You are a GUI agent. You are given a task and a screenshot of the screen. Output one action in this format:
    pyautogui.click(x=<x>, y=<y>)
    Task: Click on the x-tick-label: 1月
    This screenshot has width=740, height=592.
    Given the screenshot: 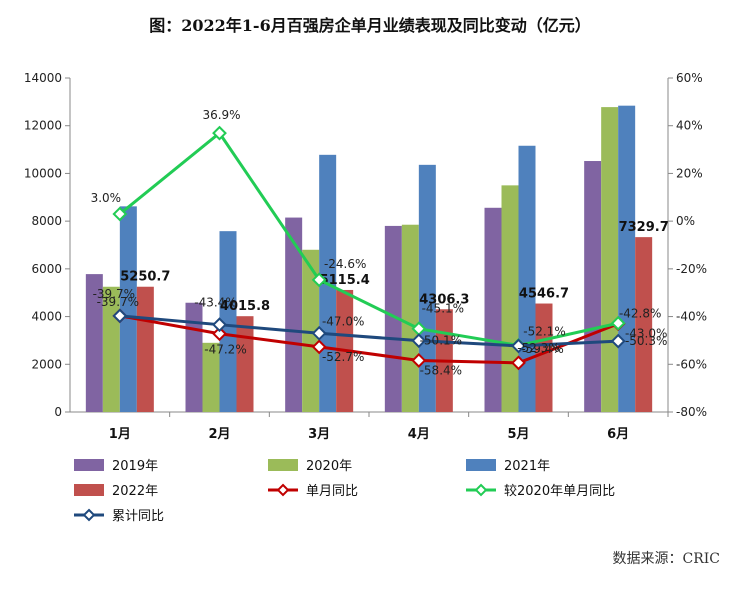 What is the action you would take?
    pyautogui.click(x=120, y=434)
    